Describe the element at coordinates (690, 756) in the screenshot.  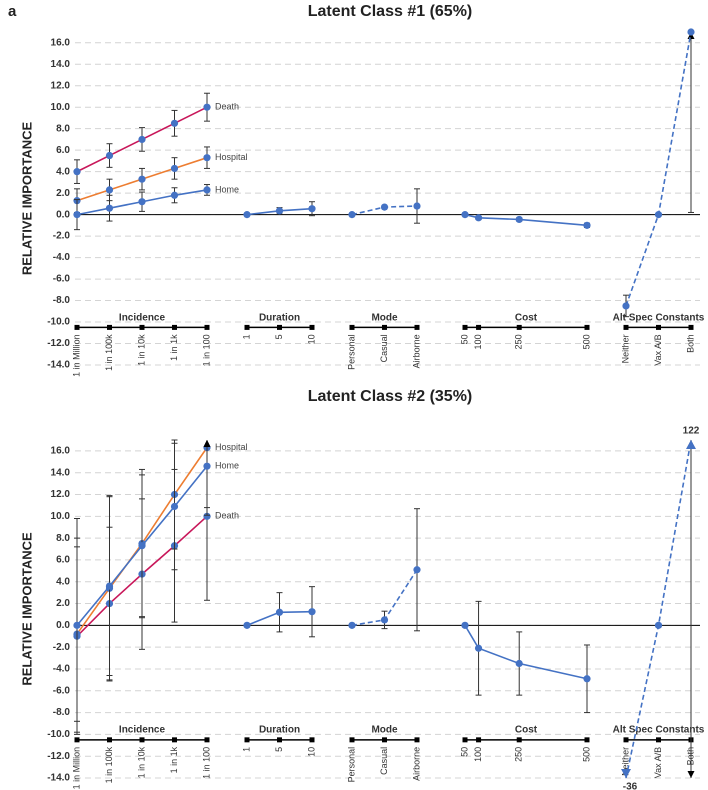
I see `level-label: Both` at that location.